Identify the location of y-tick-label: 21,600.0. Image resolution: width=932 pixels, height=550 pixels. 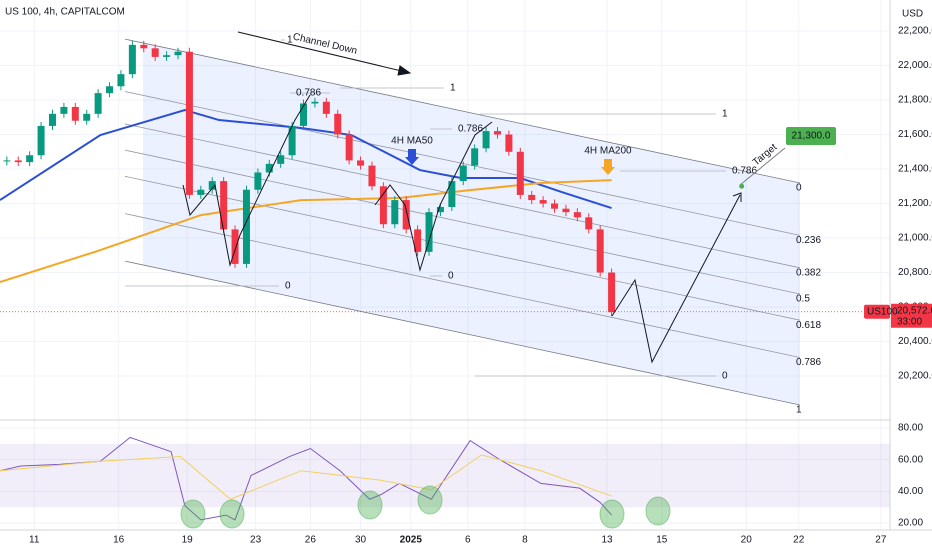
(915, 134).